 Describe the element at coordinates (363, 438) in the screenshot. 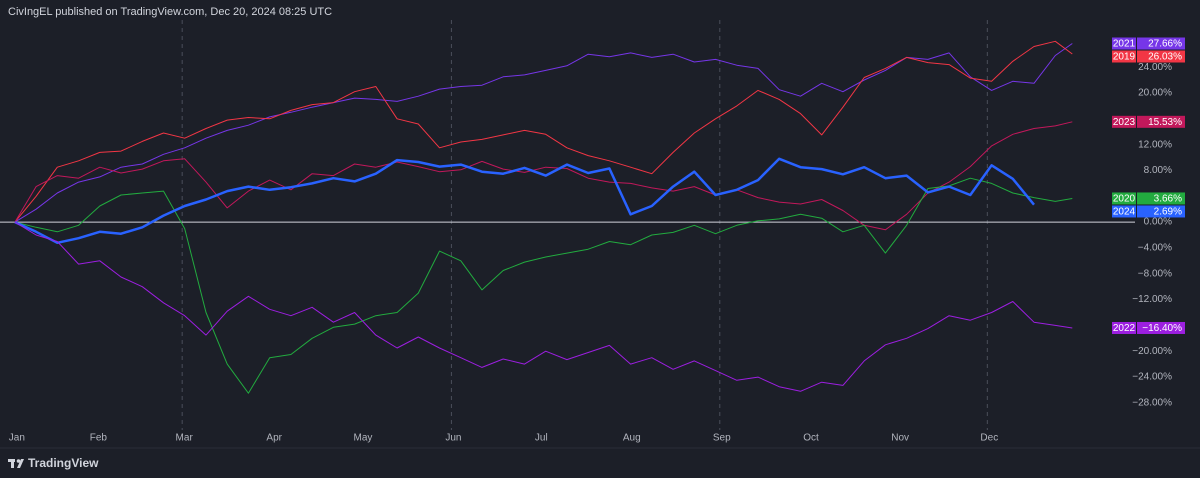

I see `x-tick-label: May` at that location.